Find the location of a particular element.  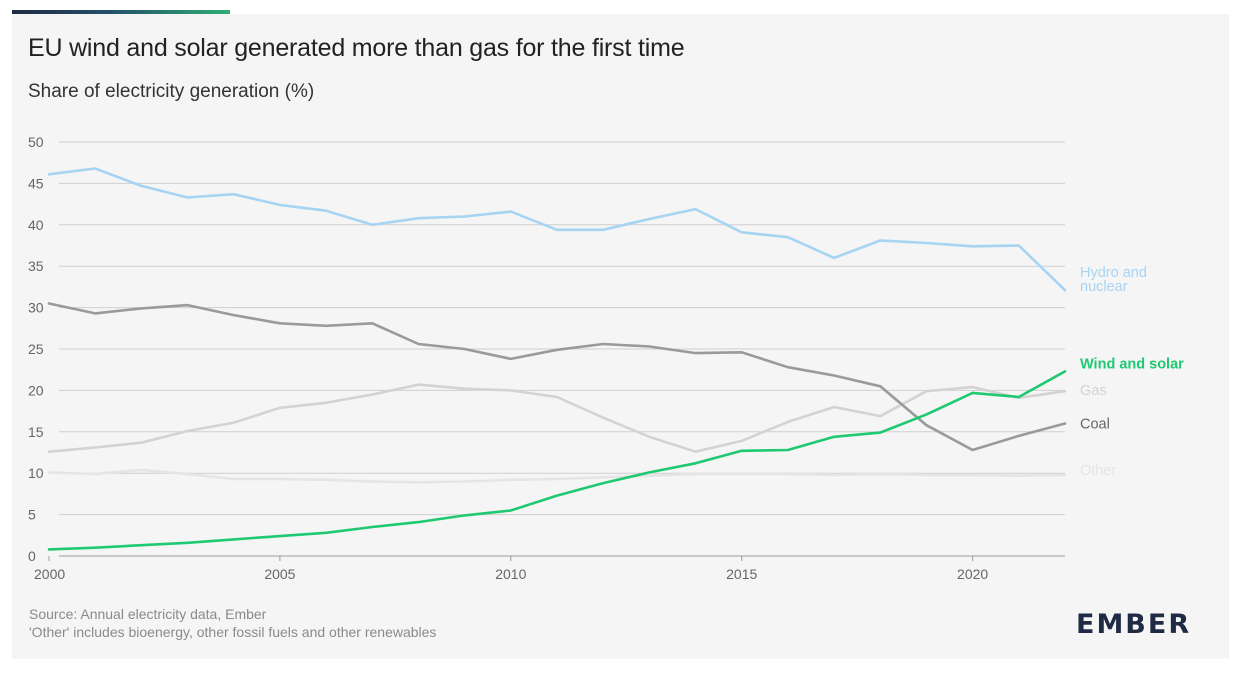

x-tick-label: 2000 is located at coordinates (49, 574).